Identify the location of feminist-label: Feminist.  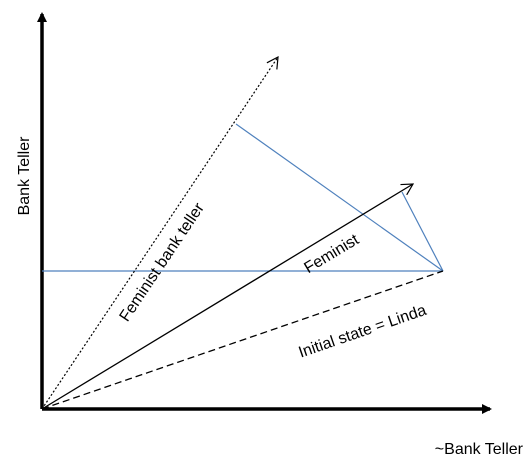
(331, 254).